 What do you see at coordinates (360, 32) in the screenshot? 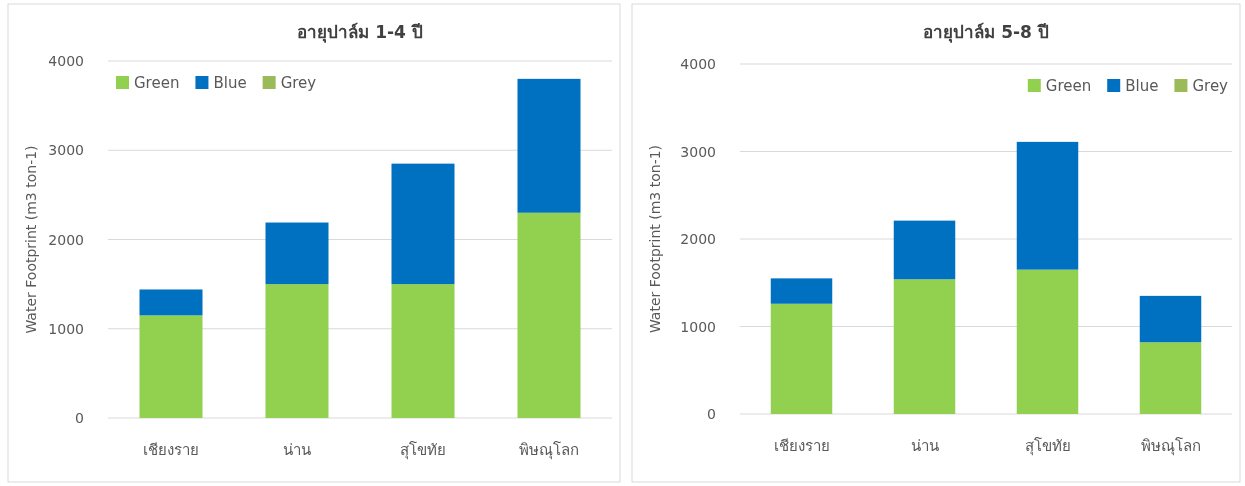
I see `chart-title: อายุปาล์ม 1-4 ปี` at bounding box center [360, 32].